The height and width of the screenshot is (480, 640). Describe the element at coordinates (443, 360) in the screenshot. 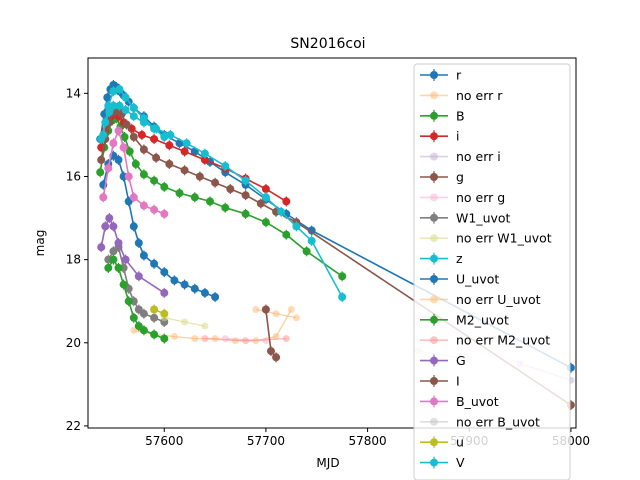

I see `legend-entry: G` at that location.